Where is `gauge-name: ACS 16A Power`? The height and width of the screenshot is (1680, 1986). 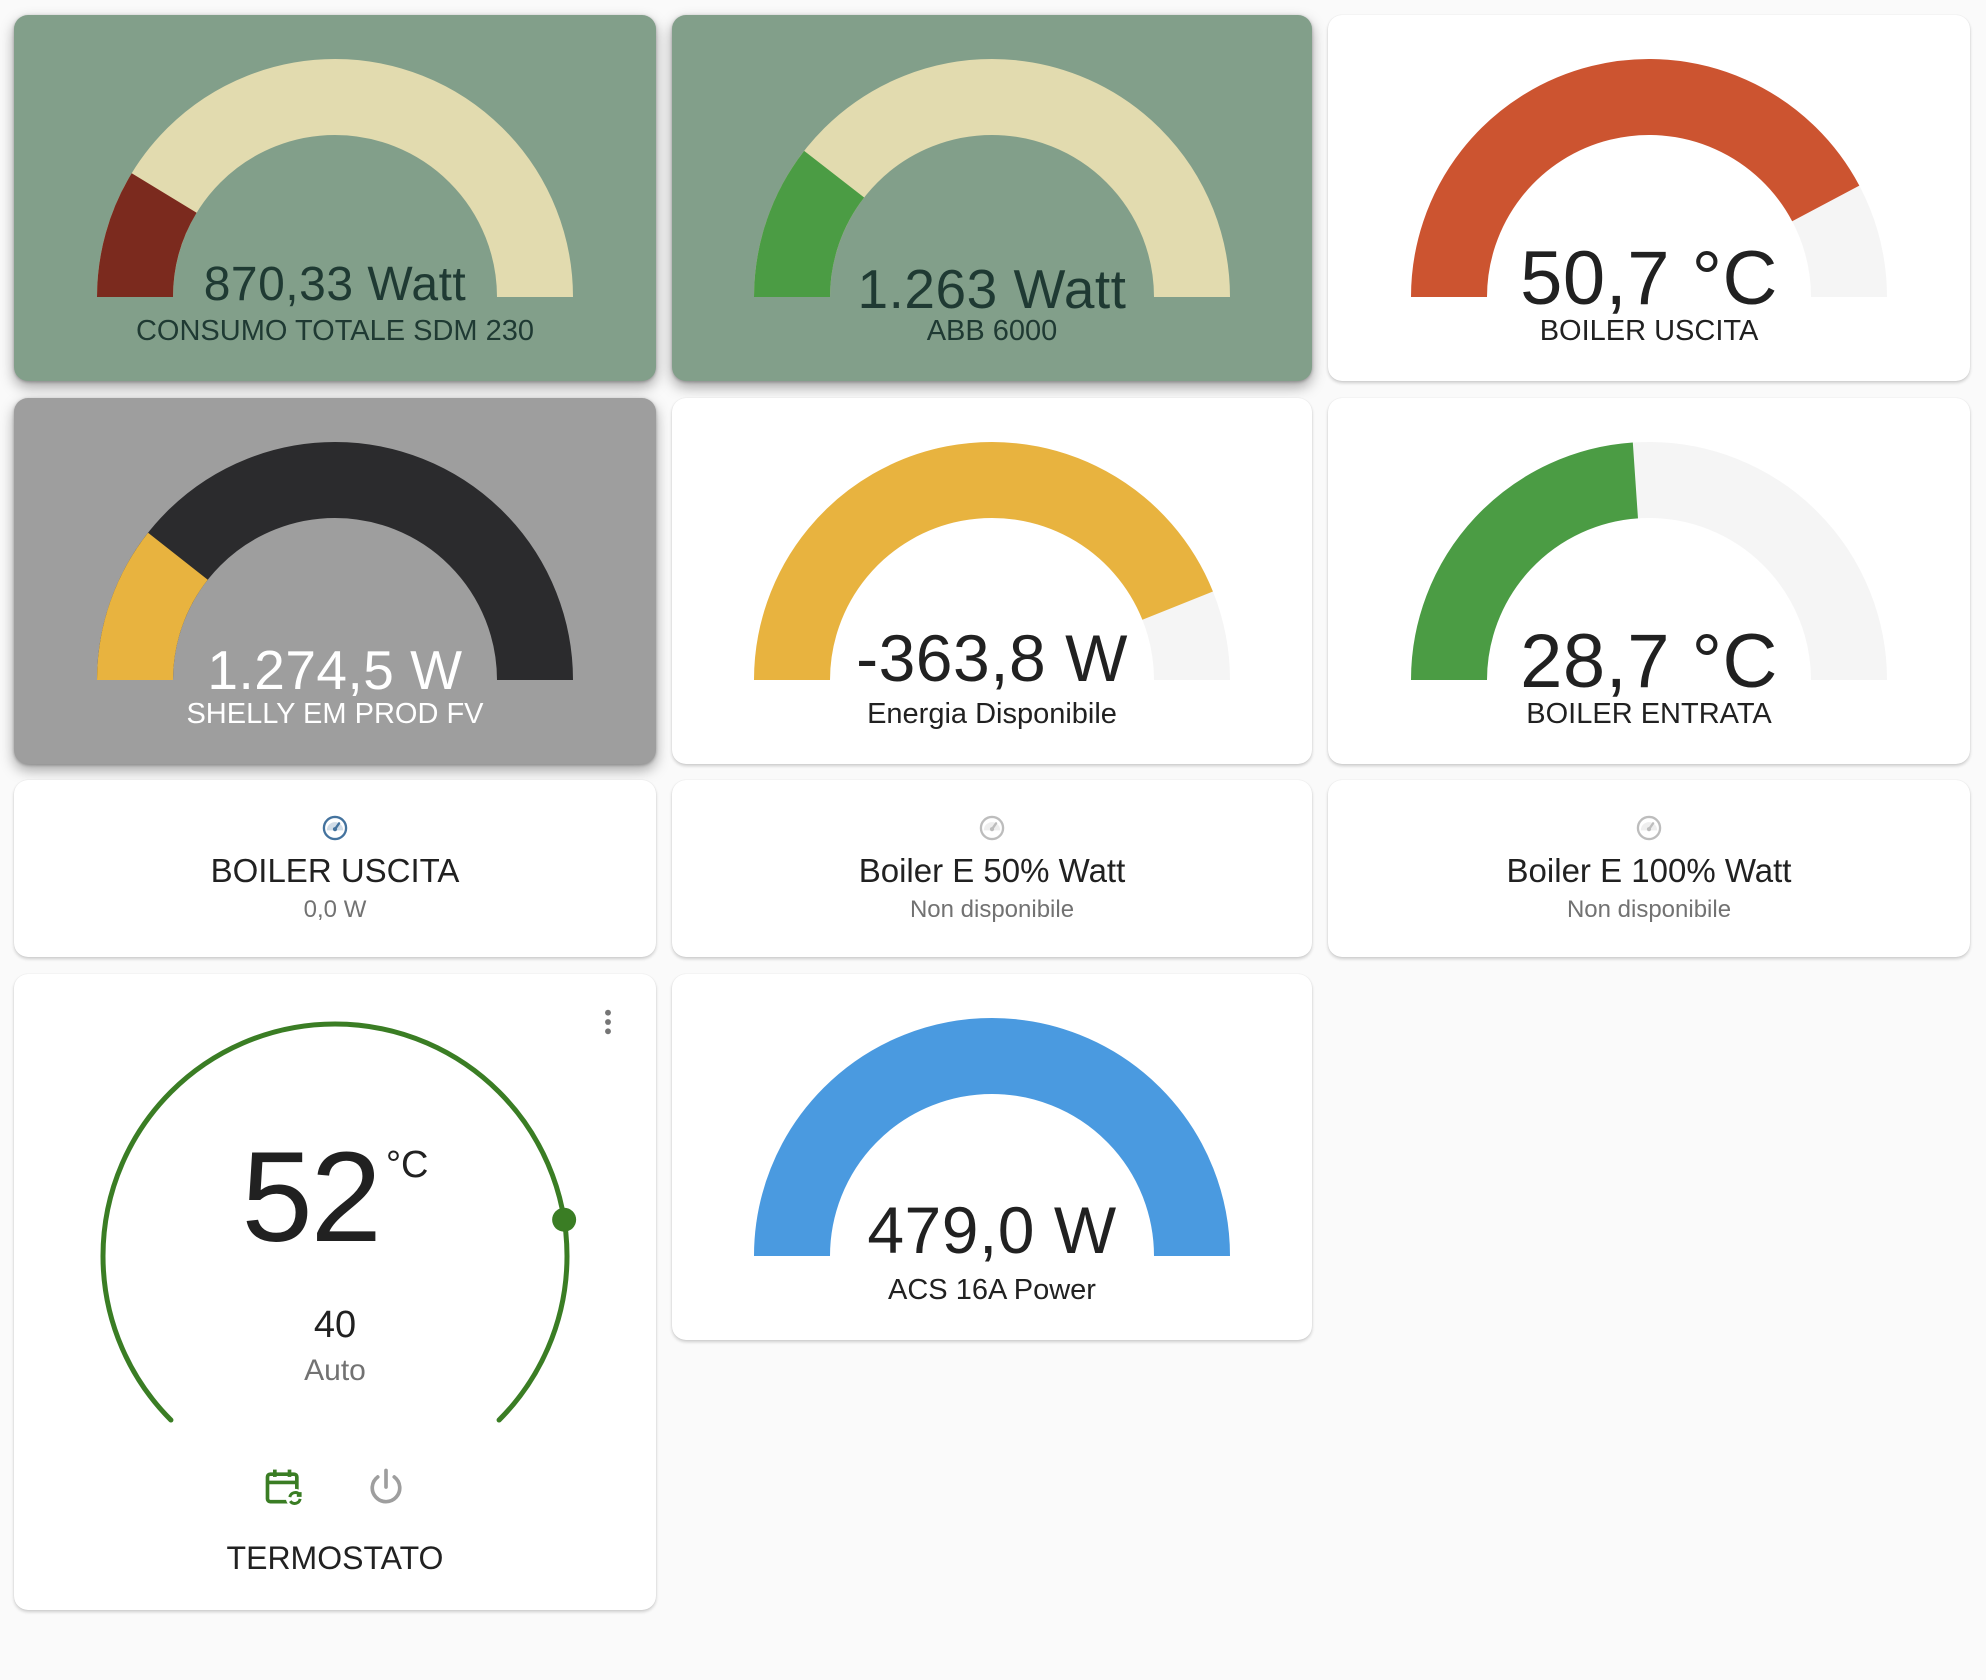
gauge-name: ACS 16A Power is located at coordinates (992, 1290).